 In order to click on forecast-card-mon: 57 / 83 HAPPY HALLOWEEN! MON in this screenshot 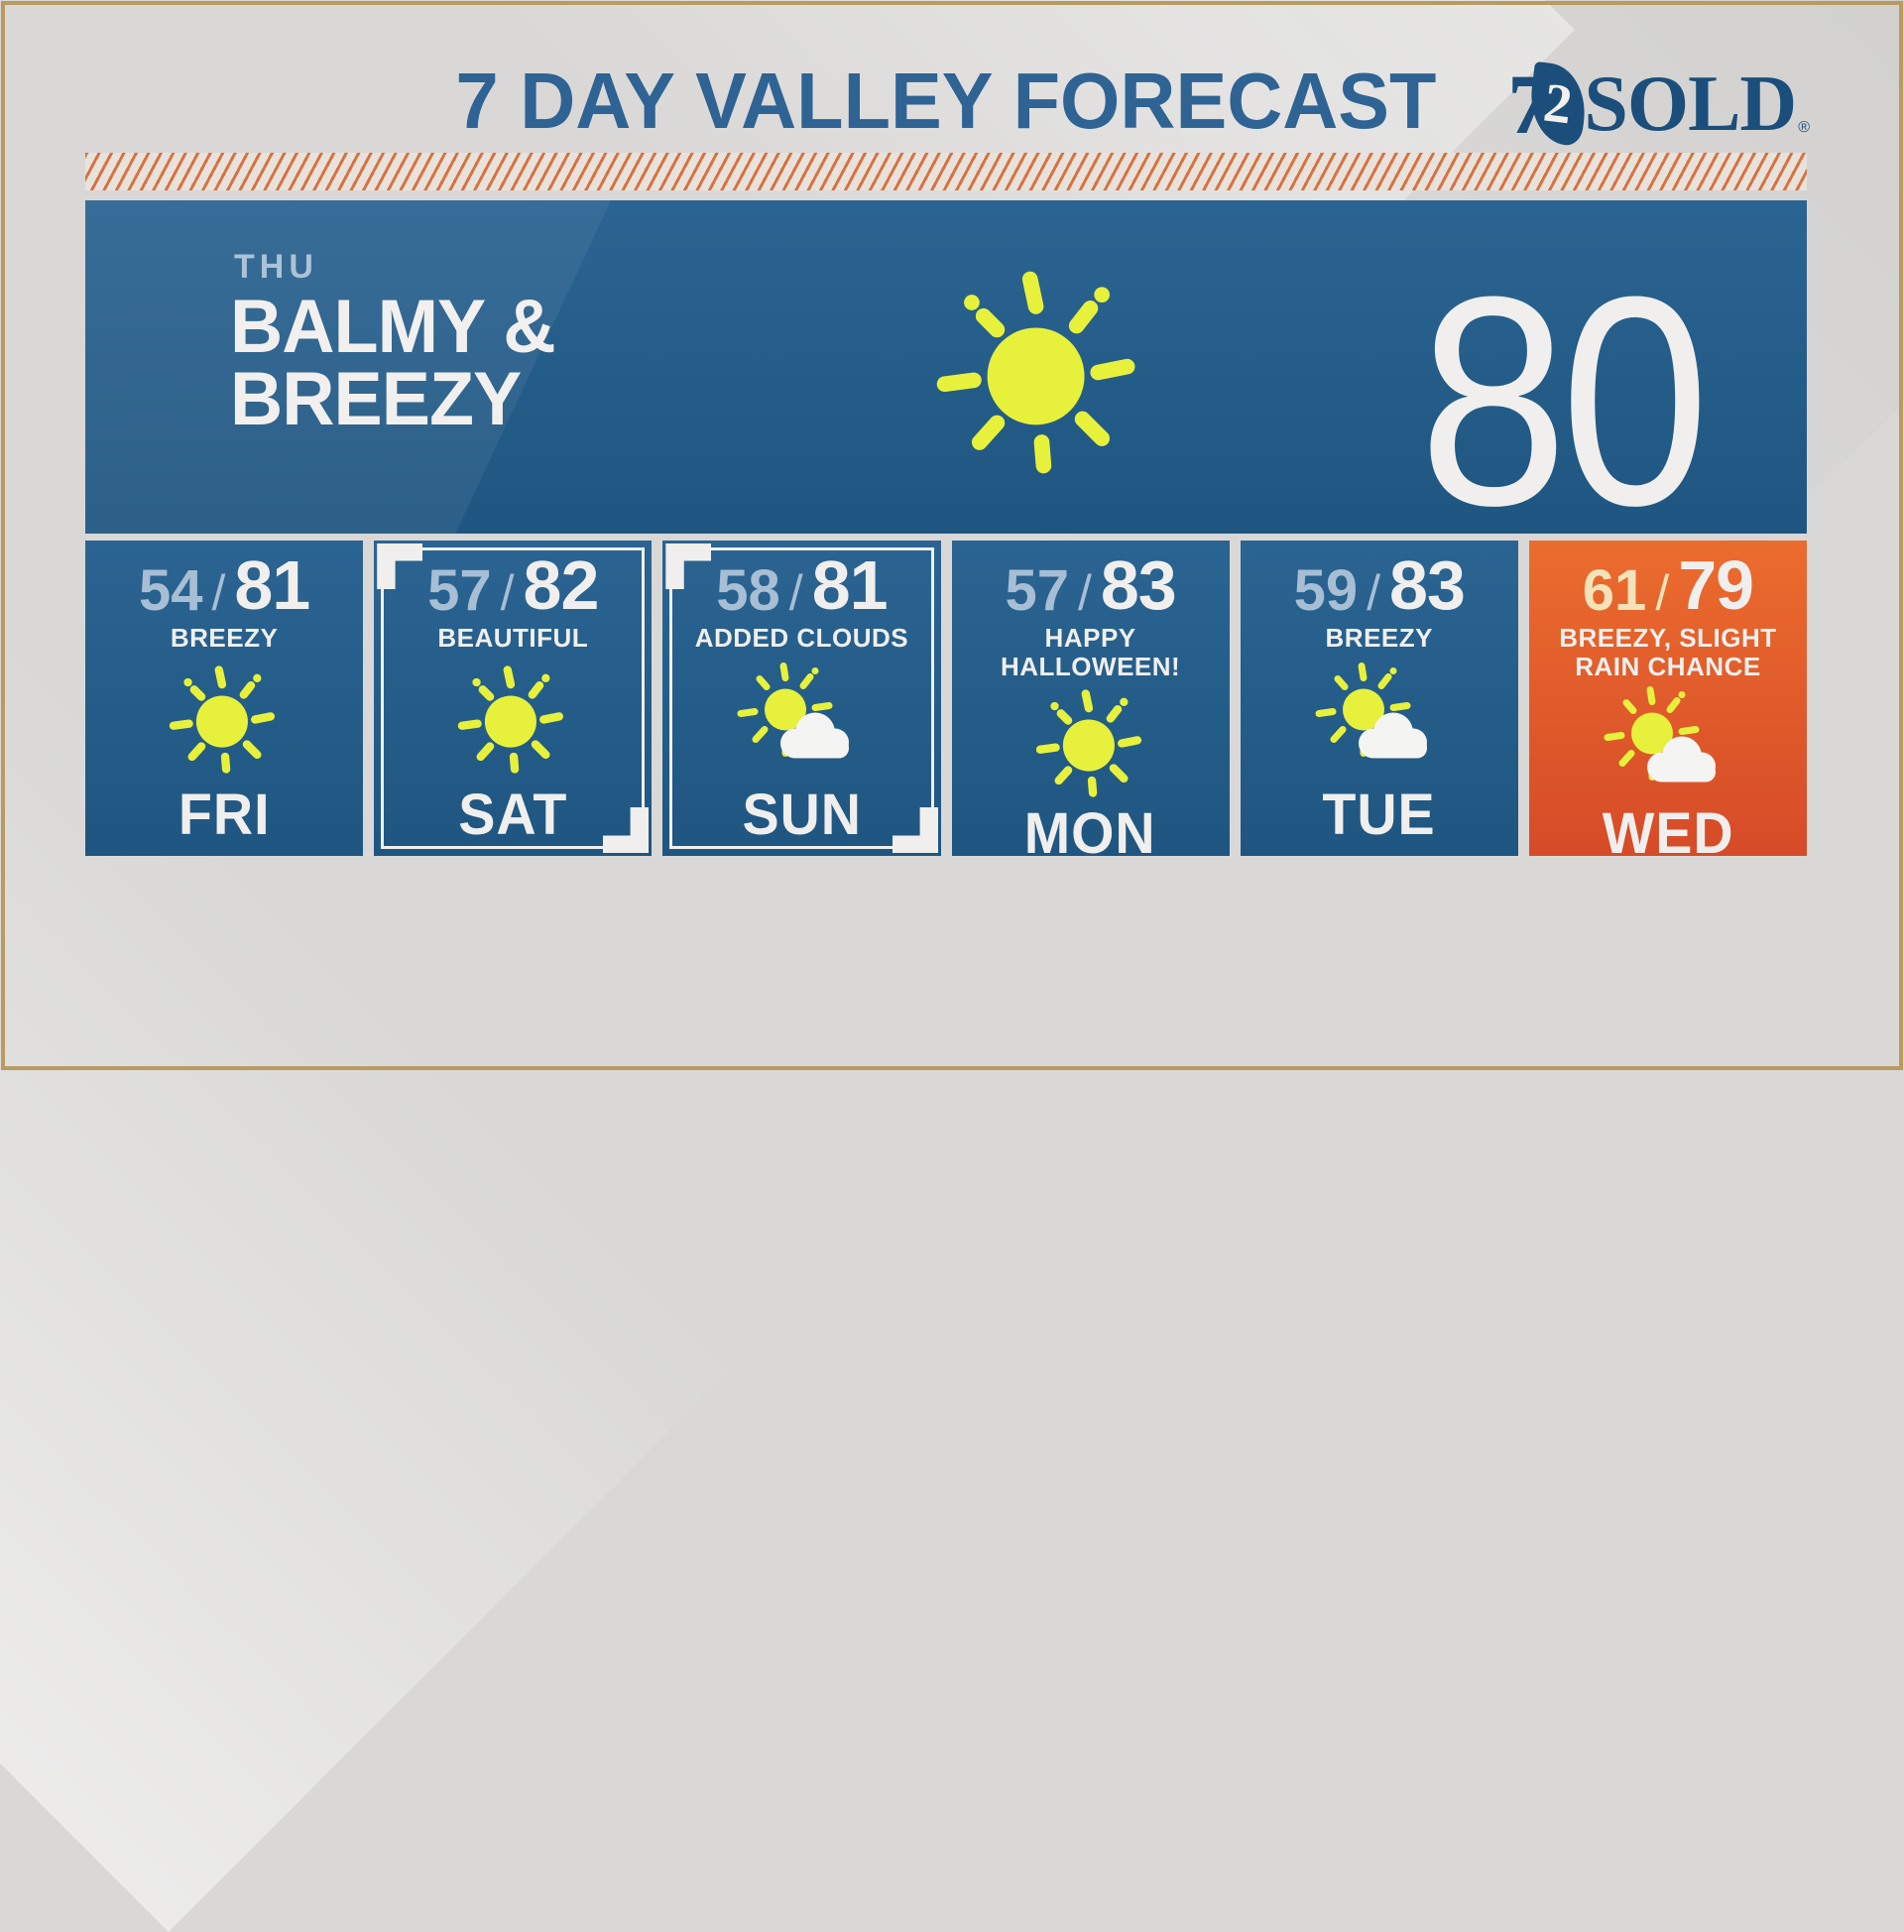, I will do `click(1090, 702)`.